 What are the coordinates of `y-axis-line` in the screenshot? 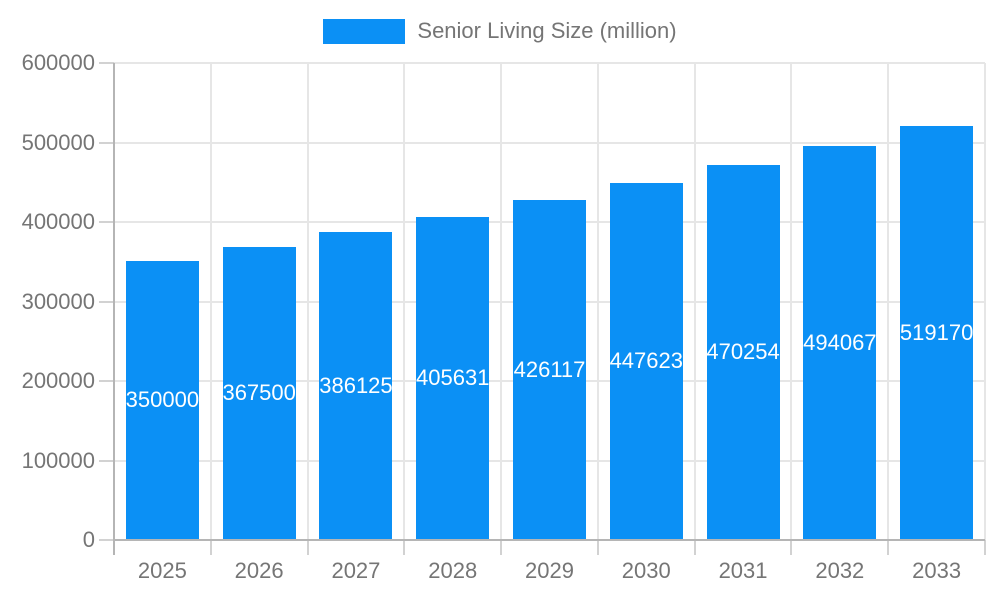 It's located at (114, 309).